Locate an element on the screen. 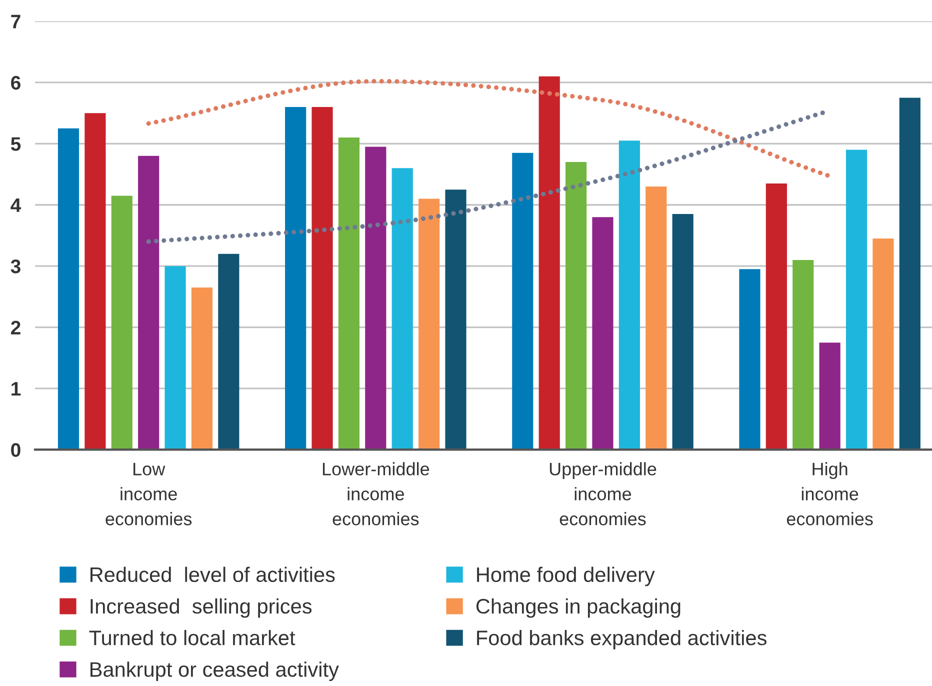 This screenshot has height=686, width=932. x-tick-label: Low income economies is located at coordinates (149, 494).